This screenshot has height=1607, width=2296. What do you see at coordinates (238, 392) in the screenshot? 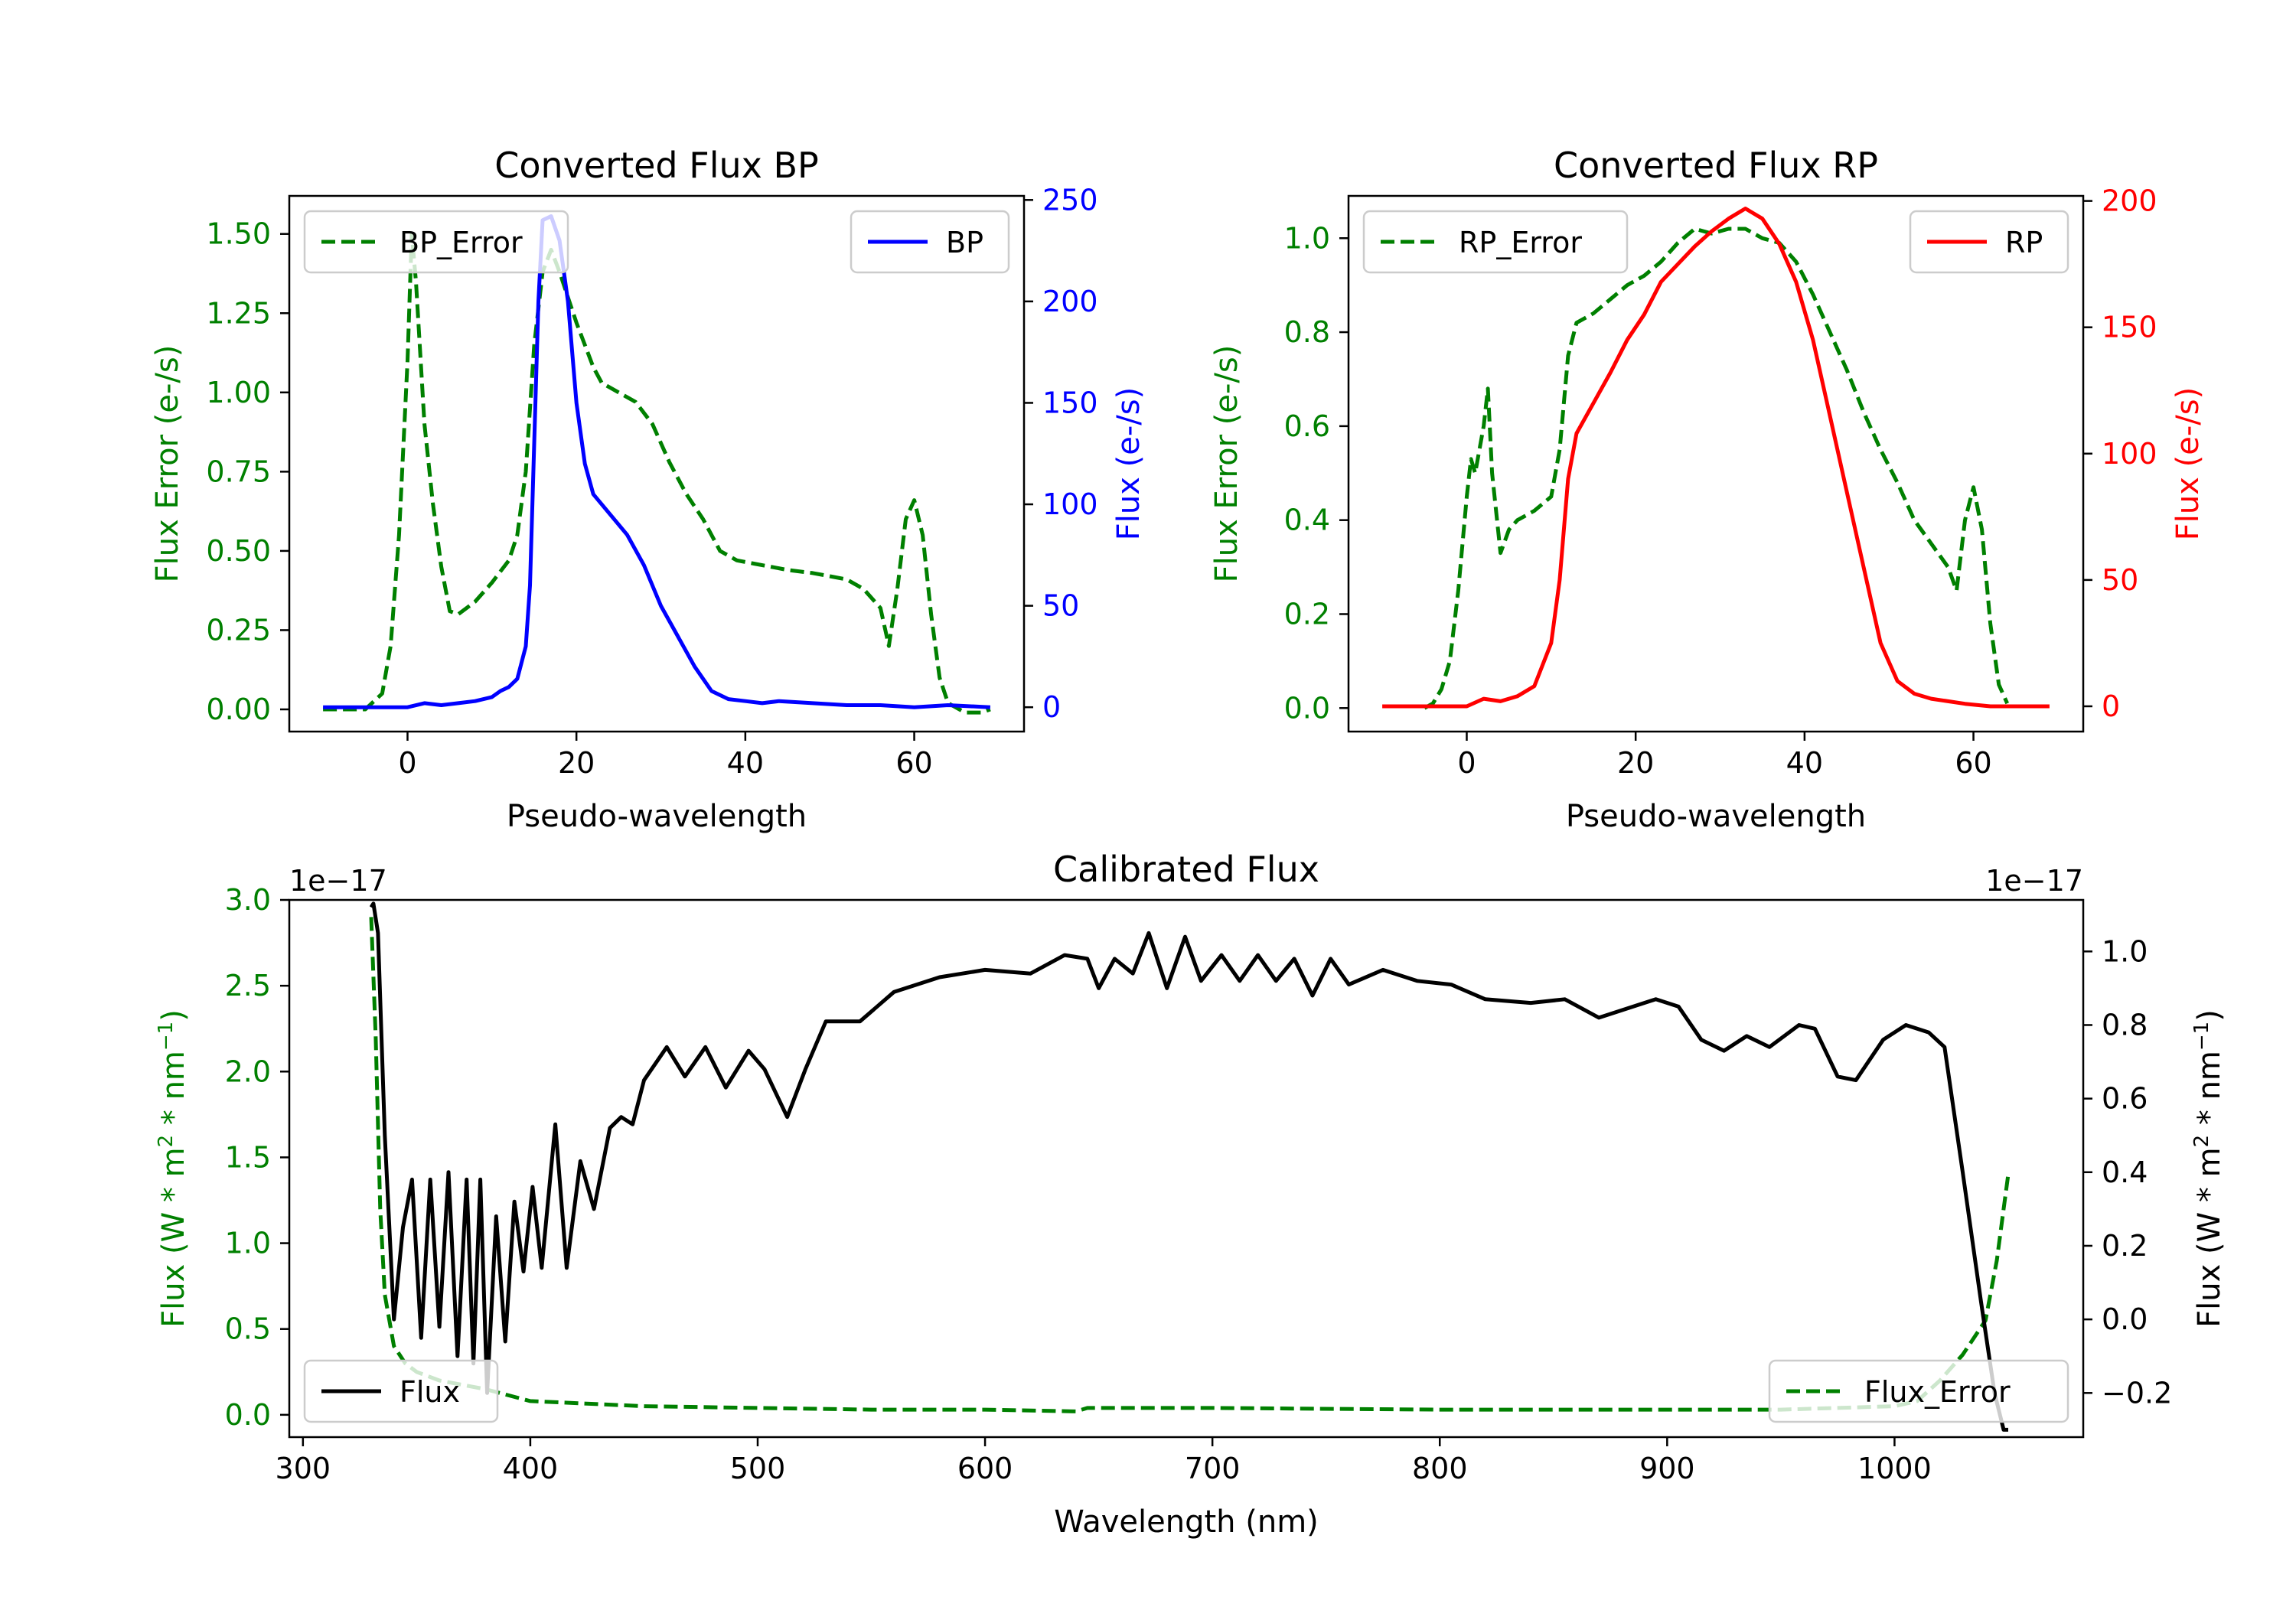
I see `left-y-tick-label: 1.00` at bounding box center [238, 392].